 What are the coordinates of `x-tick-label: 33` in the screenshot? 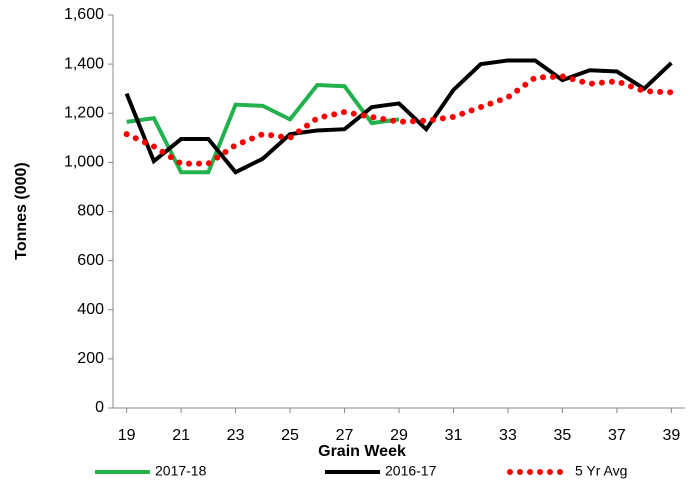 It's located at (508, 435).